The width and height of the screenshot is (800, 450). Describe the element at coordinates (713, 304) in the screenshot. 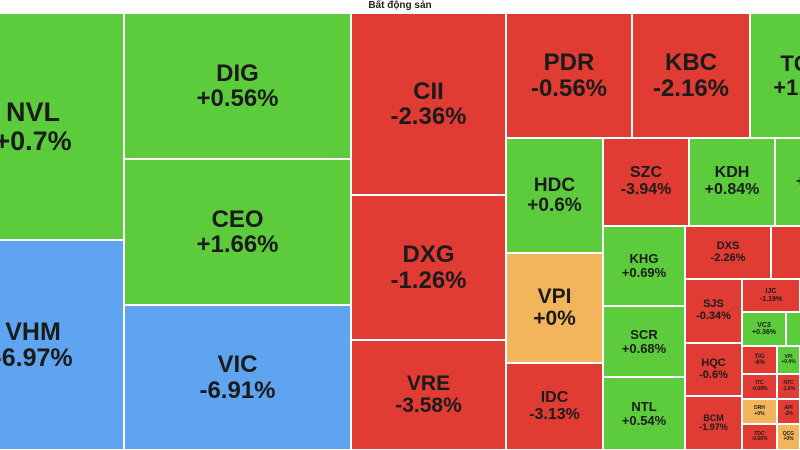

I see `tile-ticker: SJS` at that location.